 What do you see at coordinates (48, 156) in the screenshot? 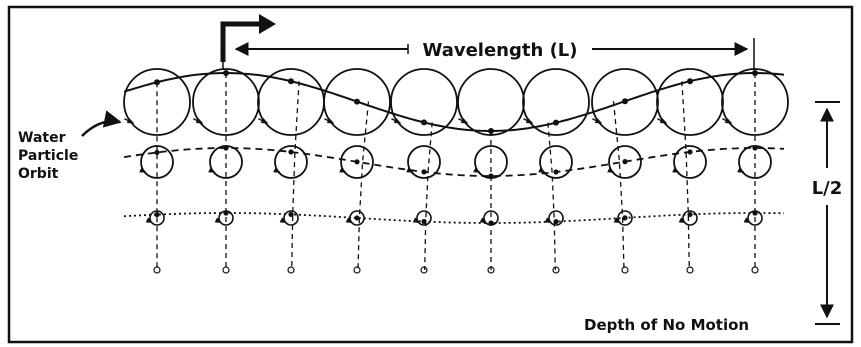
I see `orbit-label-line2: Particle` at bounding box center [48, 156].